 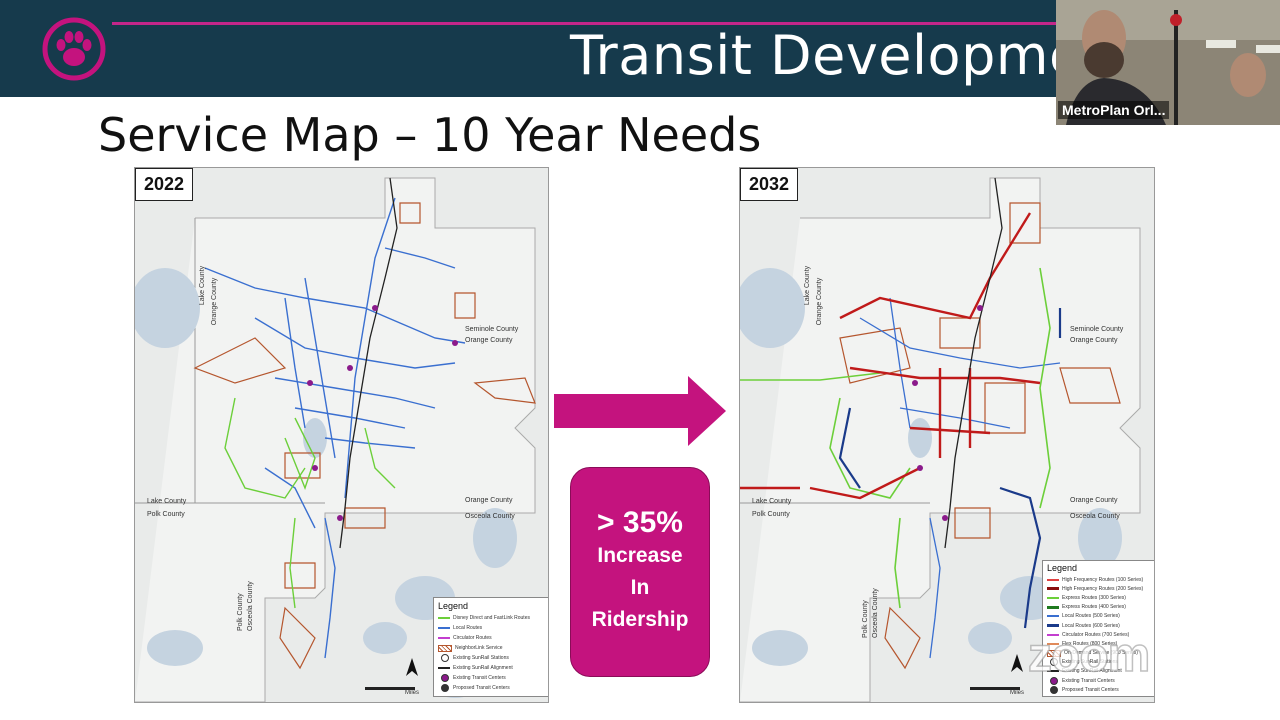 I want to click on legend-item: NeighborLink Service, so click(x=492, y=648).